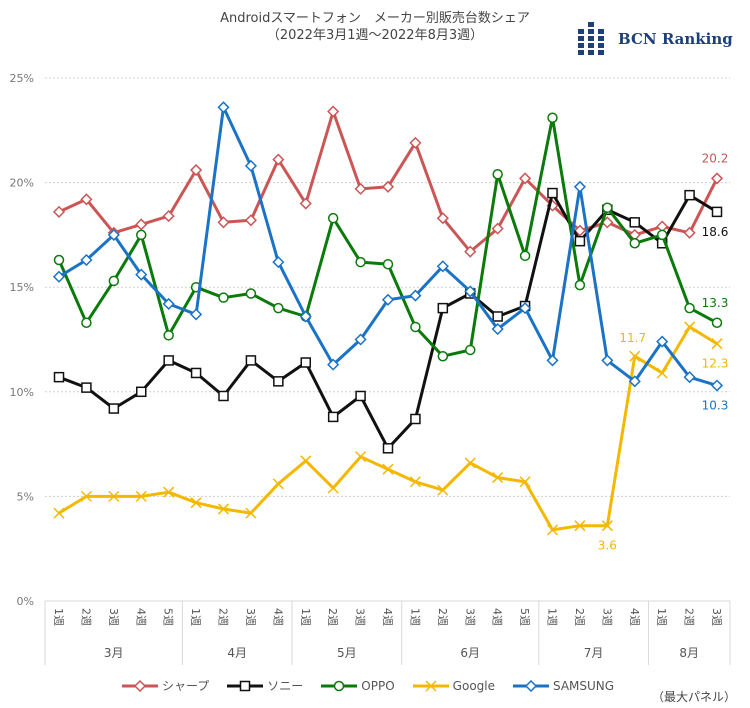 This screenshot has width=750, height=708. Describe the element at coordinates (375, 18) in the screenshot. I see `chart-title-line1: Androidスマートフォン メーカー別販売台数シェア` at that location.